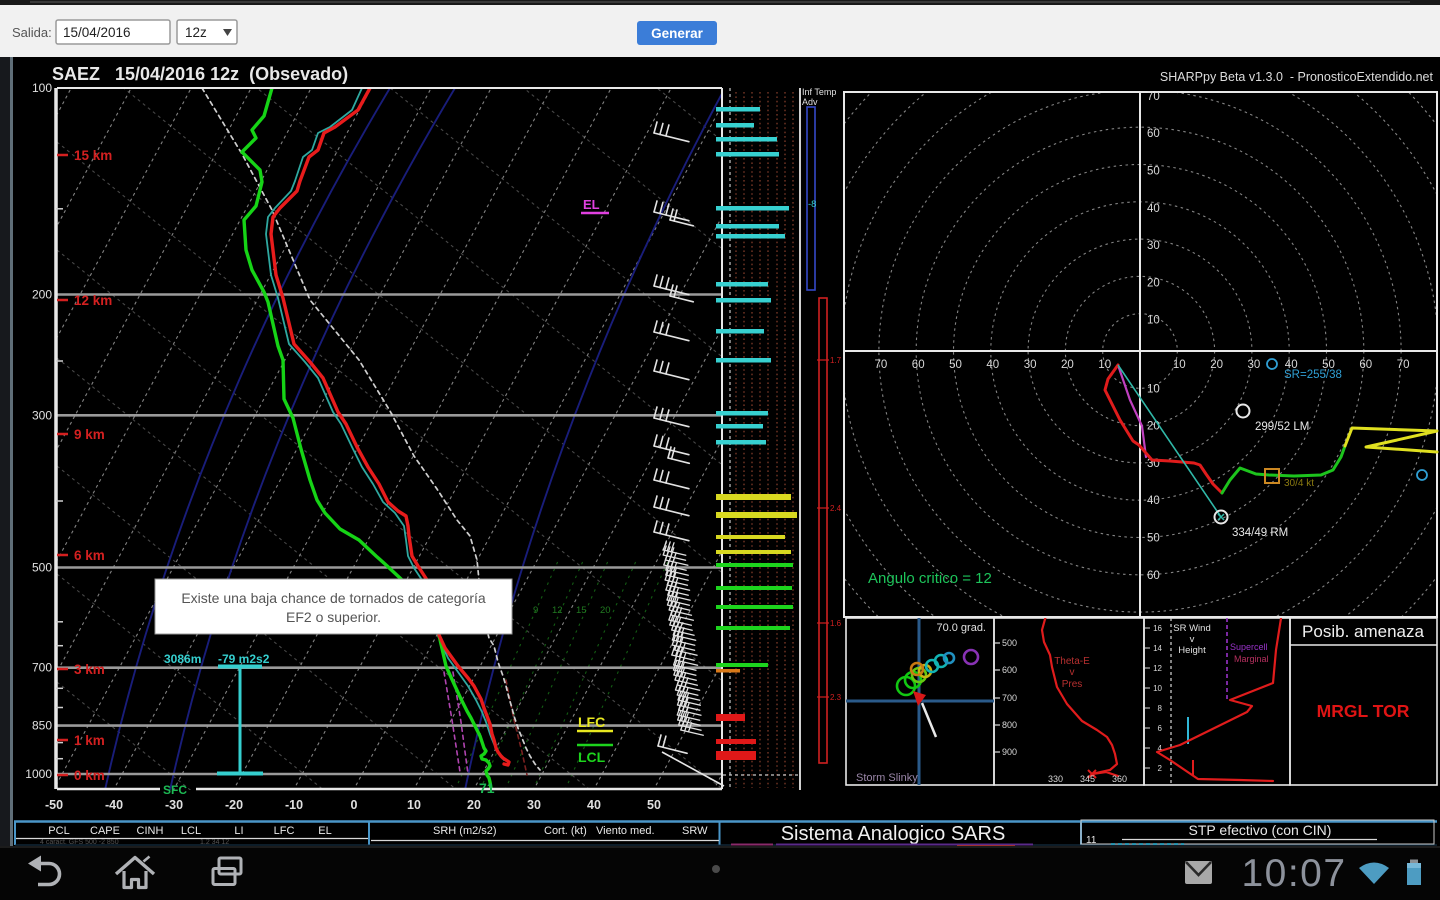 This screenshot has width=1440, height=900. Describe the element at coordinates (354, 805) in the screenshot. I see `svg-text: 0` at that location.